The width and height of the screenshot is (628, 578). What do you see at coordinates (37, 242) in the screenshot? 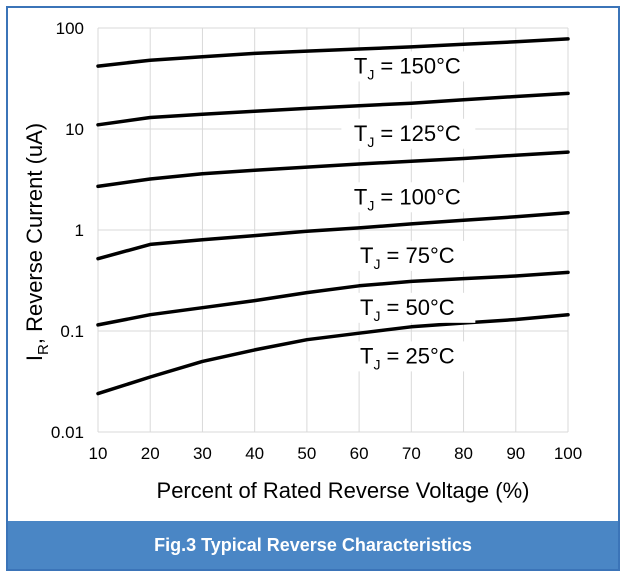
I see `y-axis-label: IR, Reverse Current (uA)` at bounding box center [37, 242].